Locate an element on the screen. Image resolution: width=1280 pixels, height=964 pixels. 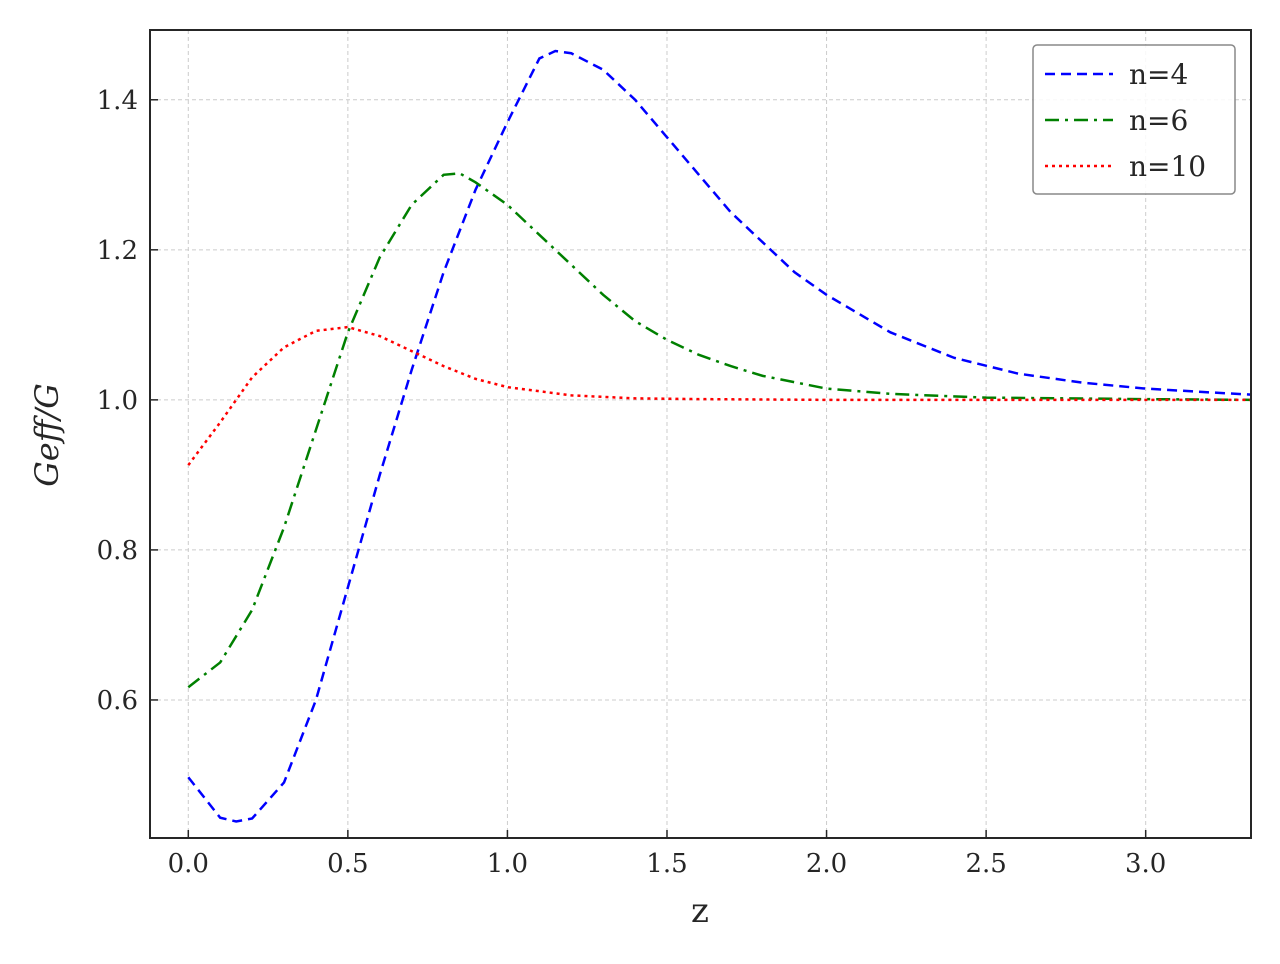
y-tick-label: 0.8 is located at coordinates (117, 551).